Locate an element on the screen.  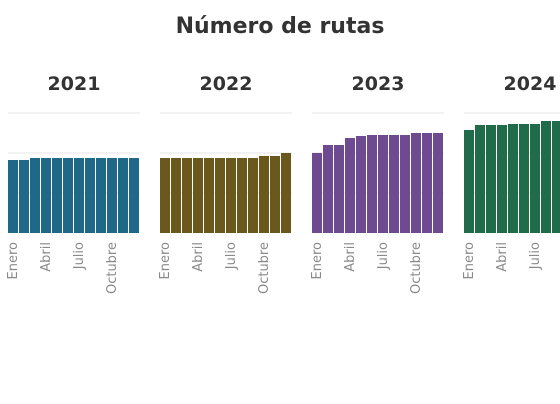
tick-label-2024-abril: Abril is located at coordinates (502, 257).